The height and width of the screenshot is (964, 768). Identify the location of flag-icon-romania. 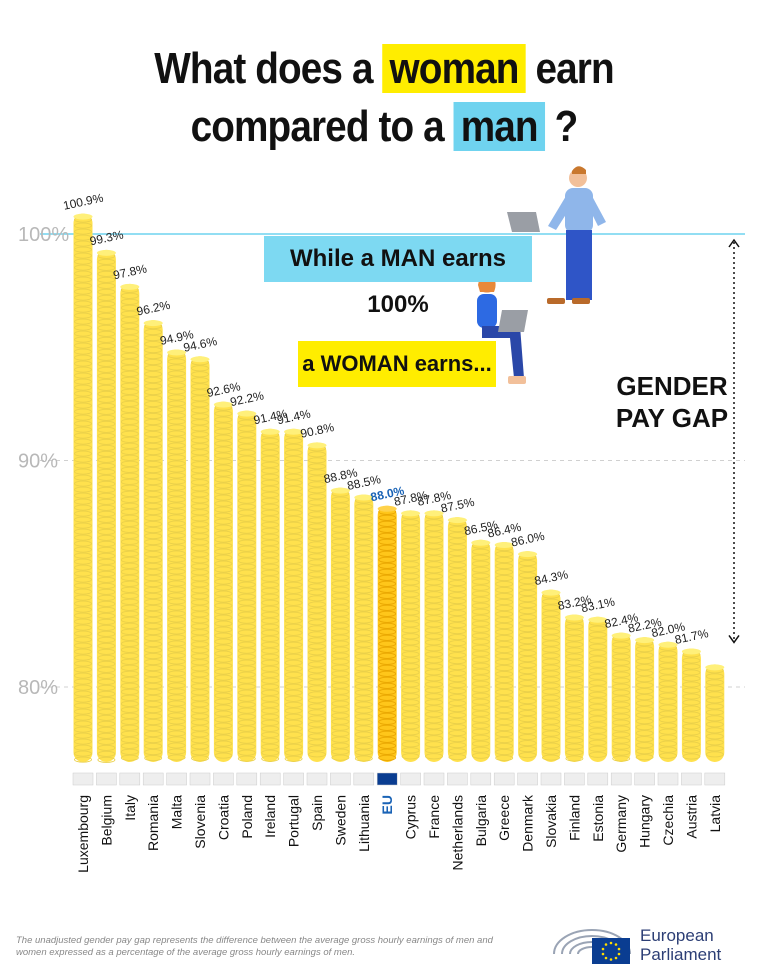
(153, 779).